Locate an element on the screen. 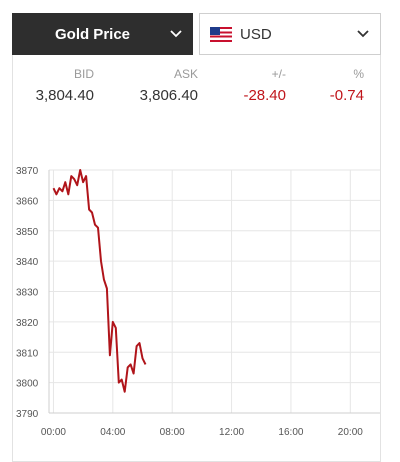 The width and height of the screenshot is (400, 462). bid-label: BID is located at coordinates (83, 74).